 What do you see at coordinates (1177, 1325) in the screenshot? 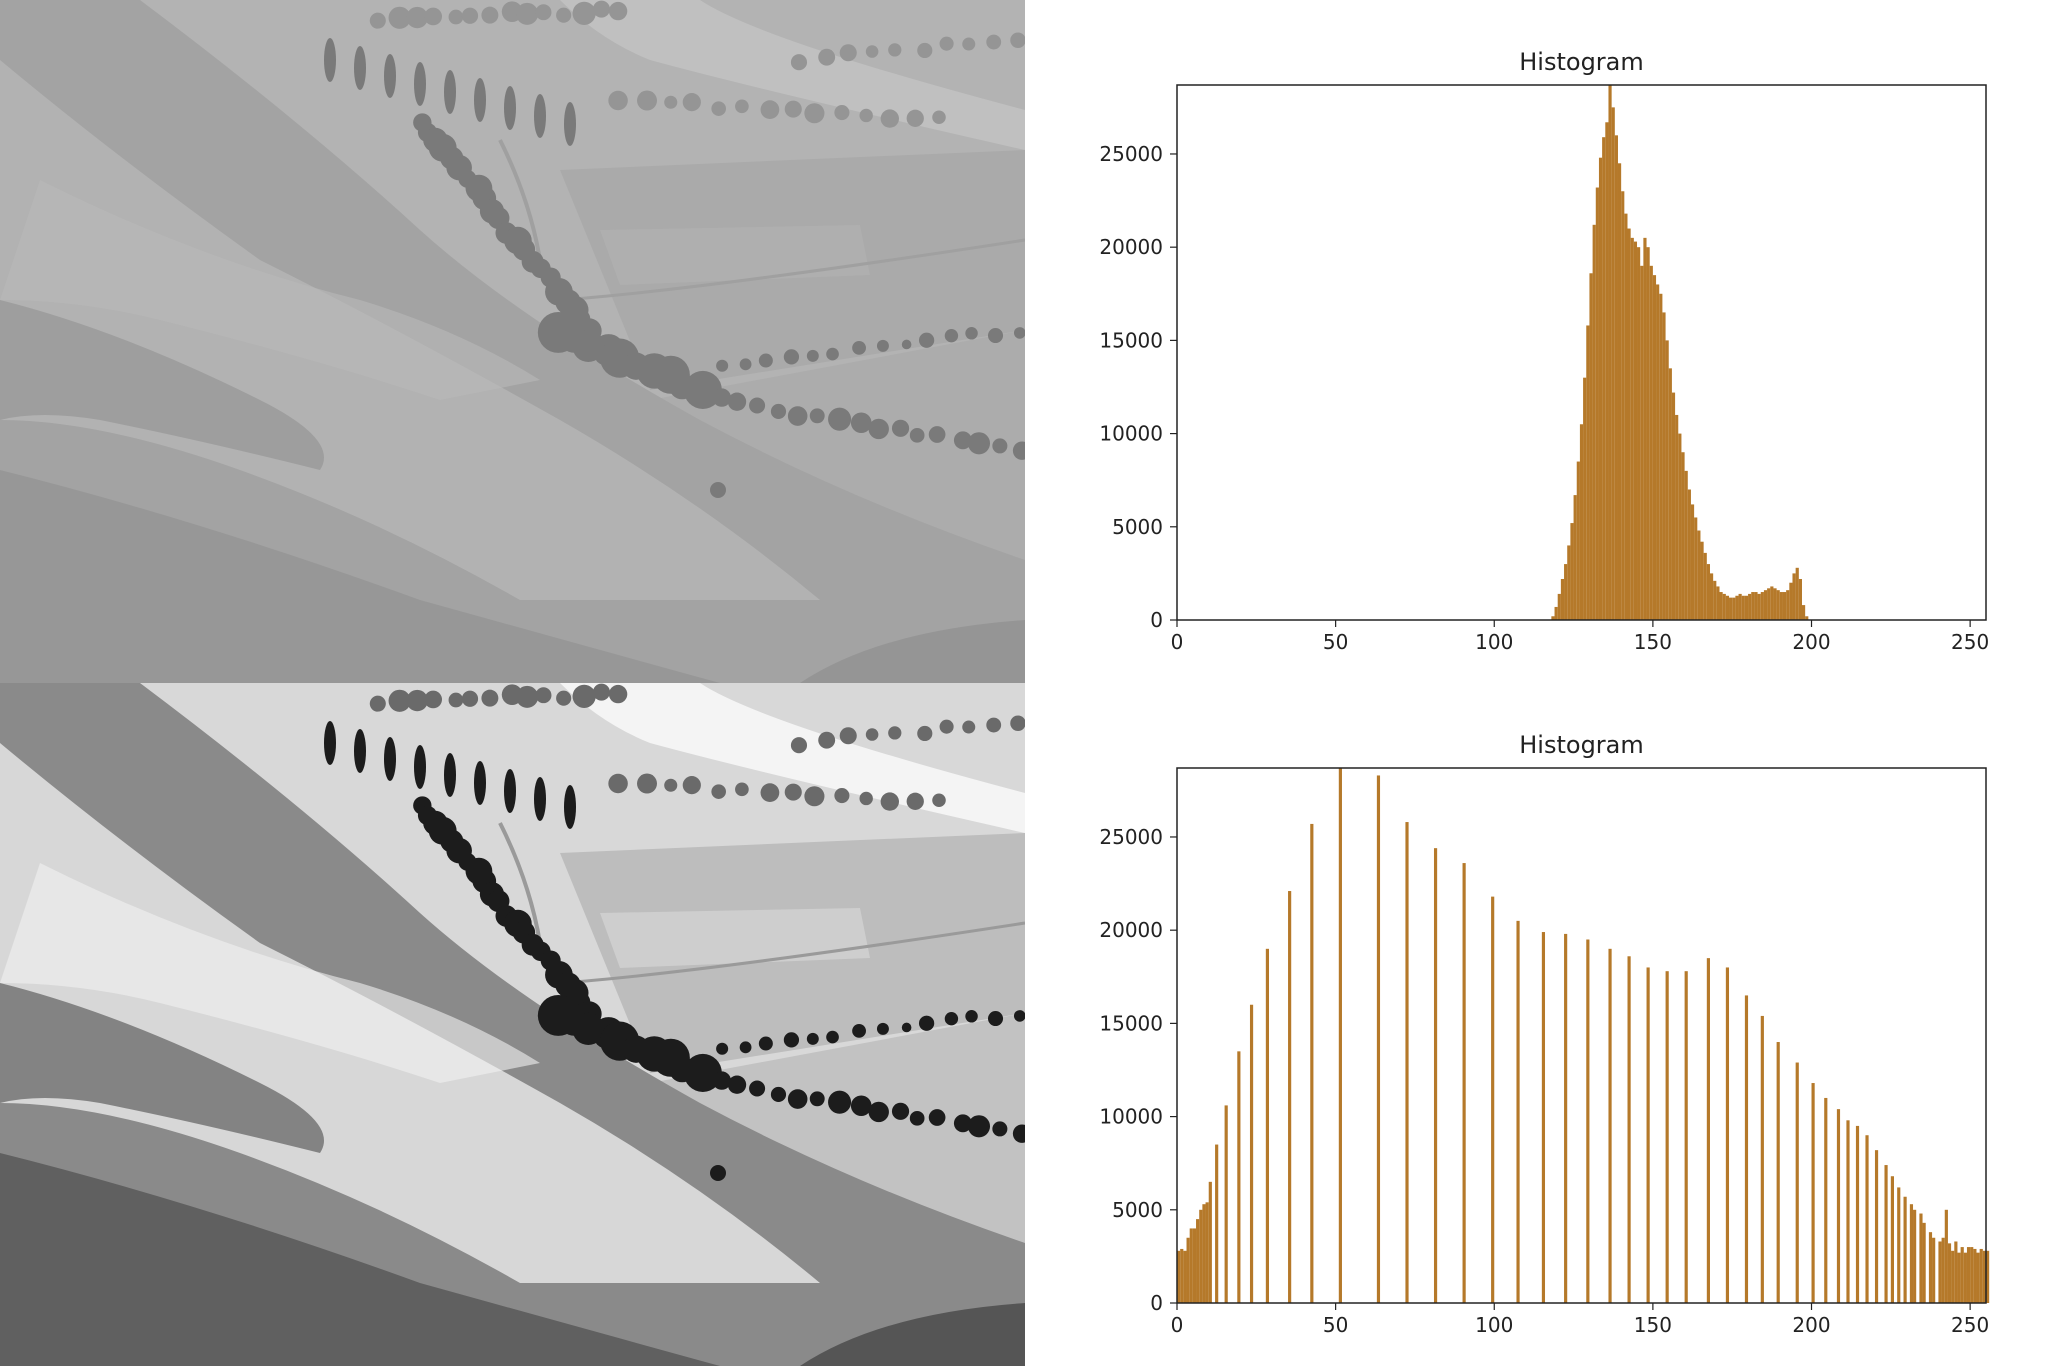
I see `x-tick-label: 0` at bounding box center [1177, 1325].